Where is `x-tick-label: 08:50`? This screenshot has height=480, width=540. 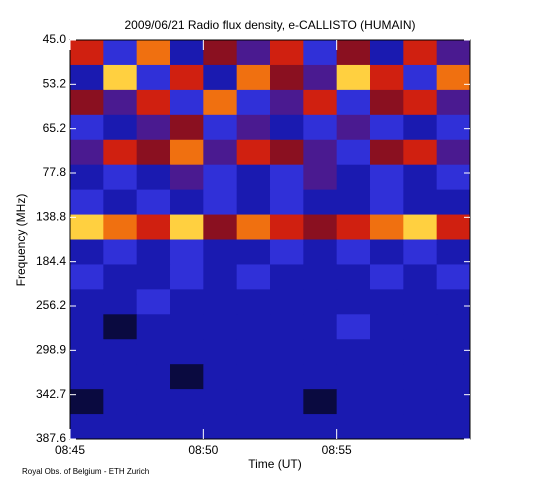 x-tick-label: 08:50 is located at coordinates (203, 450).